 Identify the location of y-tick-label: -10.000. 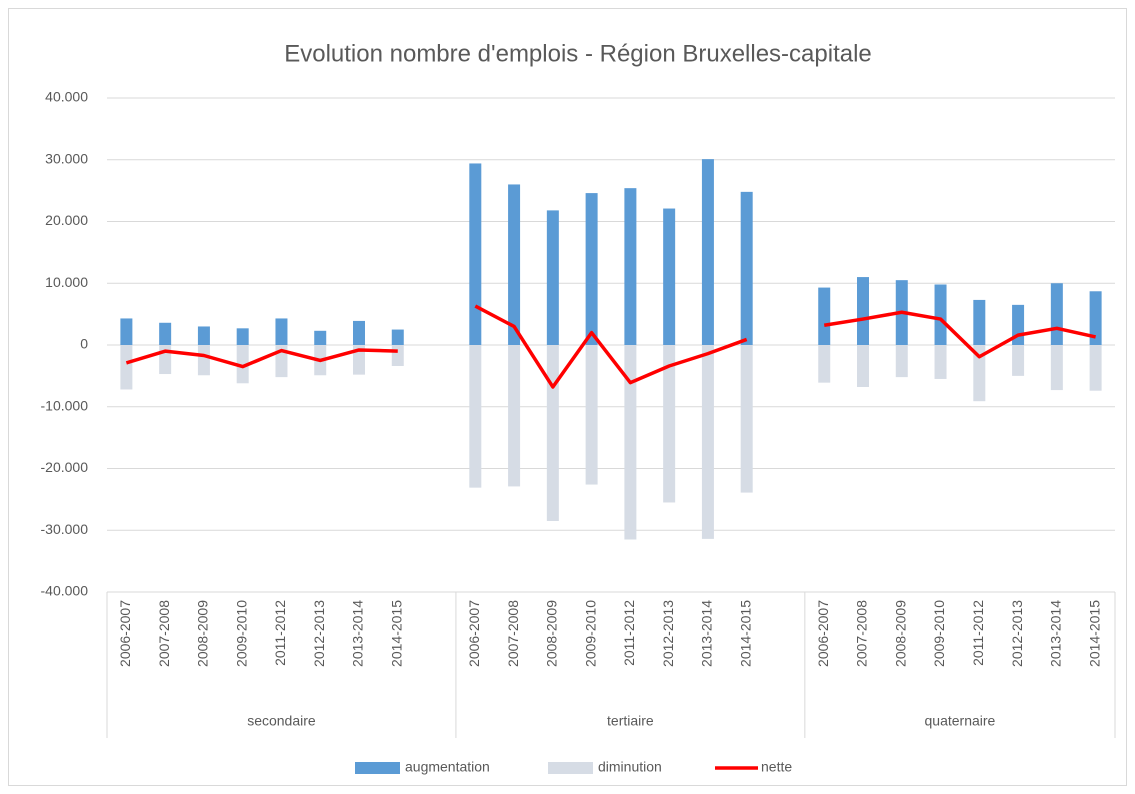
(65, 405).